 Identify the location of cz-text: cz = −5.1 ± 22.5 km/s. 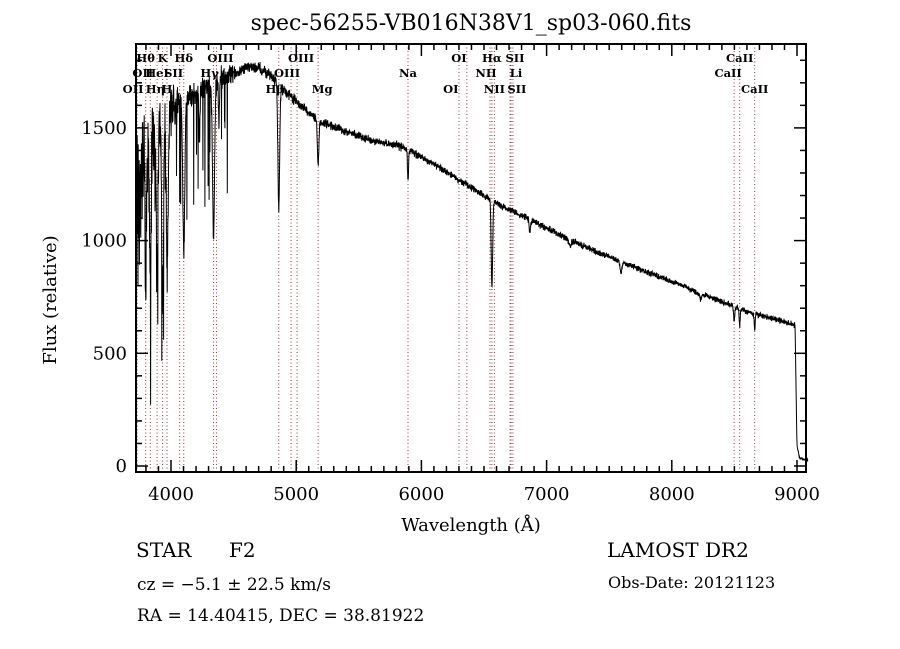
(234, 585).